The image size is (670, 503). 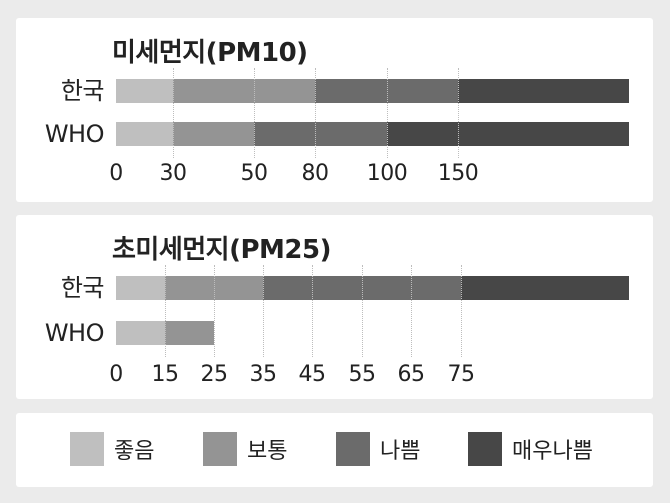 What do you see at coordinates (82, 288) in the screenshot?
I see `row-label-korea-pm25: 한국` at bounding box center [82, 288].